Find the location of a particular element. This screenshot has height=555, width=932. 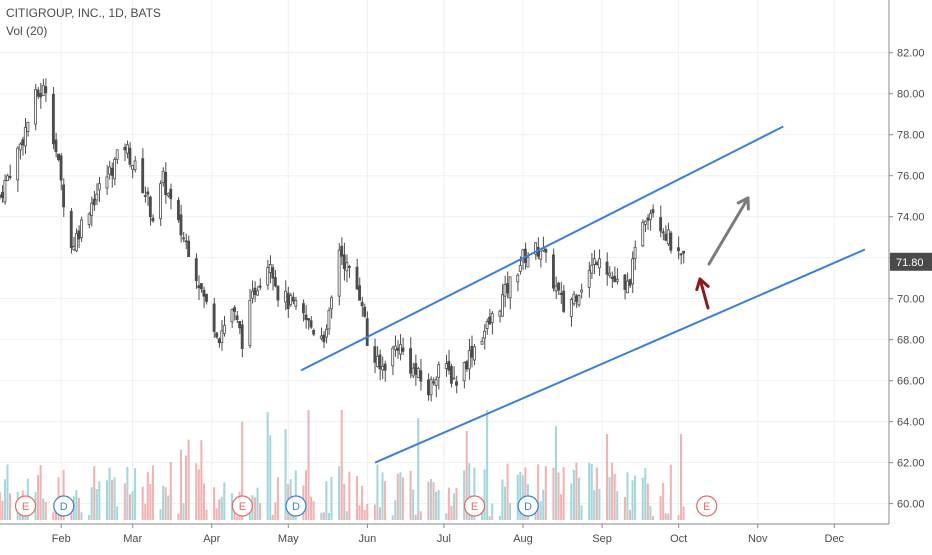

event-label: E is located at coordinates (474, 507).